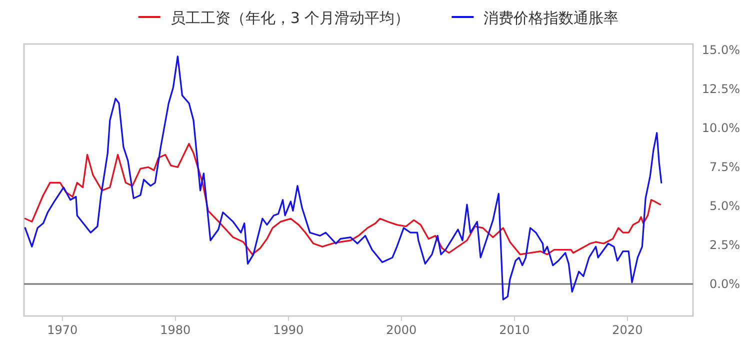 This screenshot has width=753, height=349. Describe the element at coordinates (721, 128) in the screenshot. I see `y-tick-label: 10.0%` at that location.